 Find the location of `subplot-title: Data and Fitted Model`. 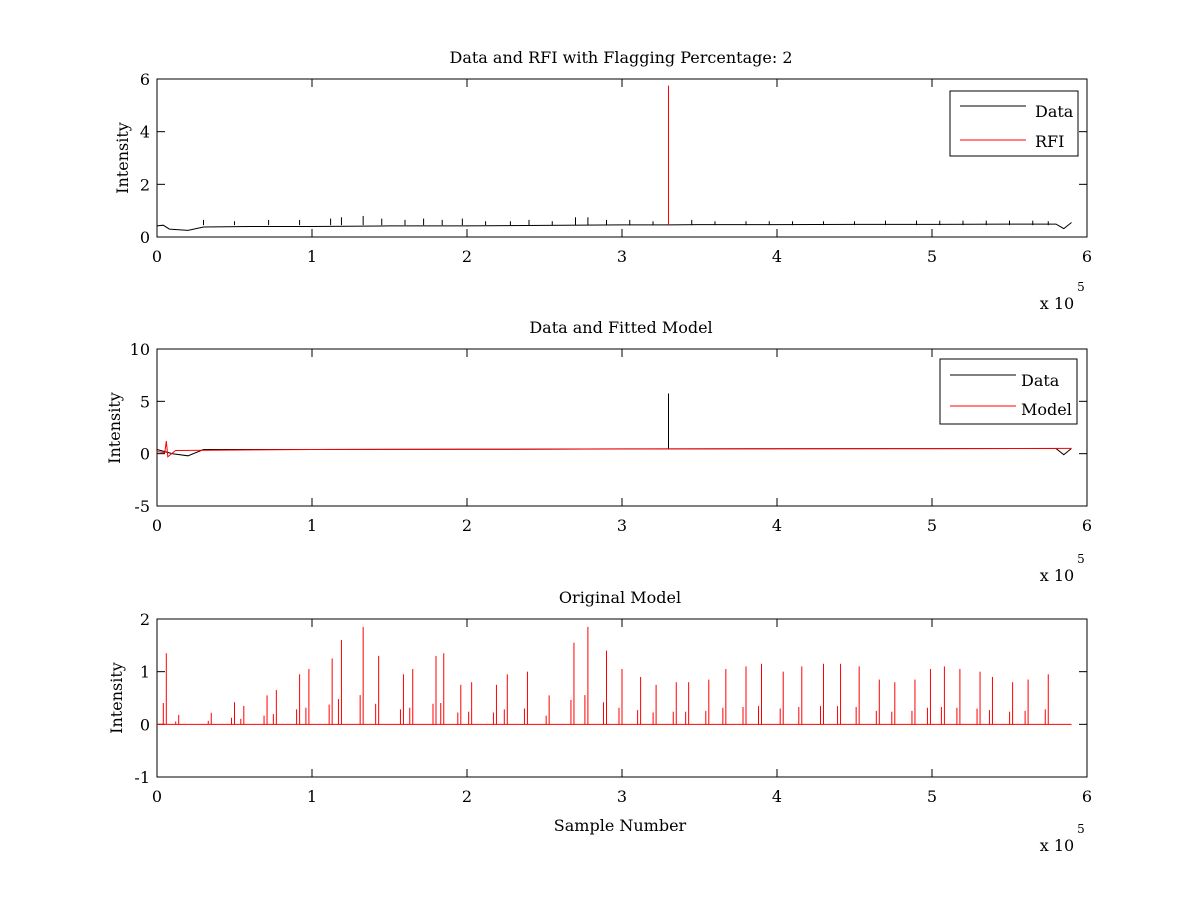

subplot-title: Data and Fitted Model is located at coordinates (620, 327).